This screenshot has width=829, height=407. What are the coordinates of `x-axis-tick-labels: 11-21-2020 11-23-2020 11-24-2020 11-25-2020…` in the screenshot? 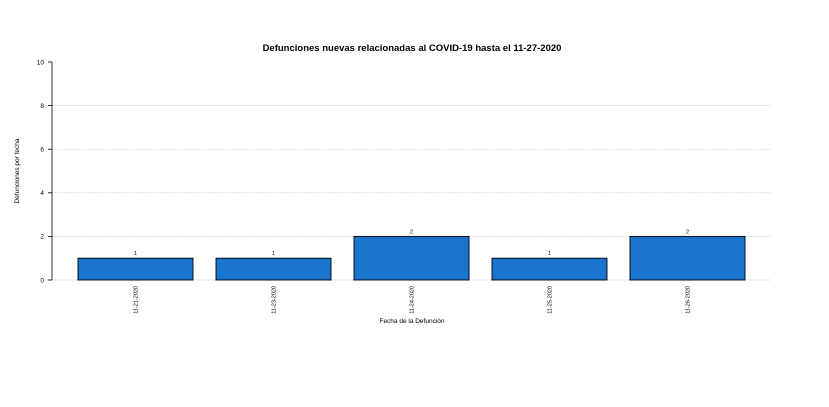 It's located at (413, 300).